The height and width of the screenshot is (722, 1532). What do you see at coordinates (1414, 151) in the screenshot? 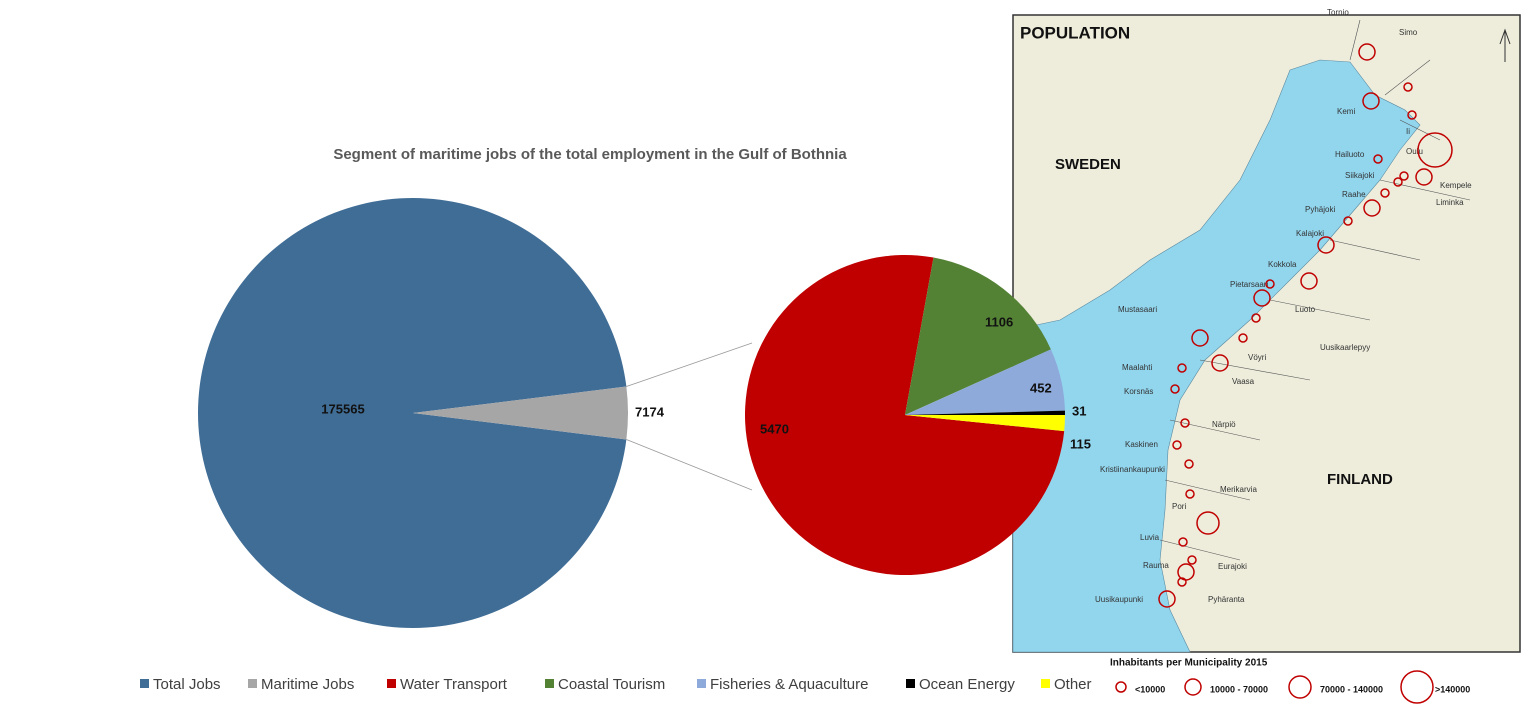
I see `place-label: Oulu` at bounding box center [1414, 151].